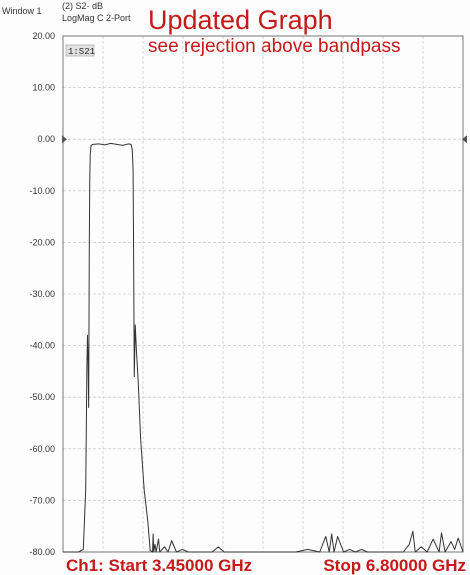 Image resolution: width=470 pixels, height=575 pixels. I want to click on format-label: LogMag C 2-Port, so click(96, 18).